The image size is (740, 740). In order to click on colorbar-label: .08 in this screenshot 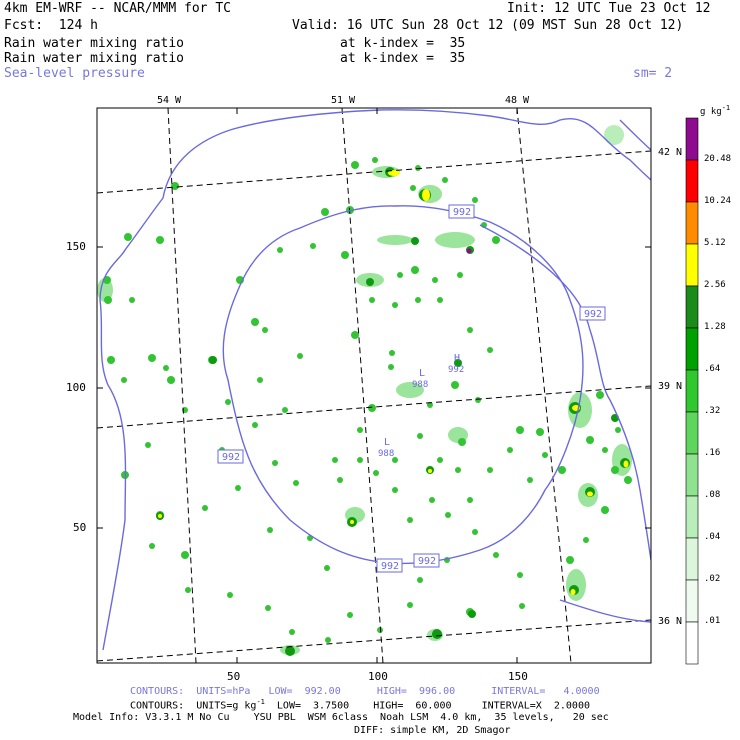, I will do `click(712, 495)`.